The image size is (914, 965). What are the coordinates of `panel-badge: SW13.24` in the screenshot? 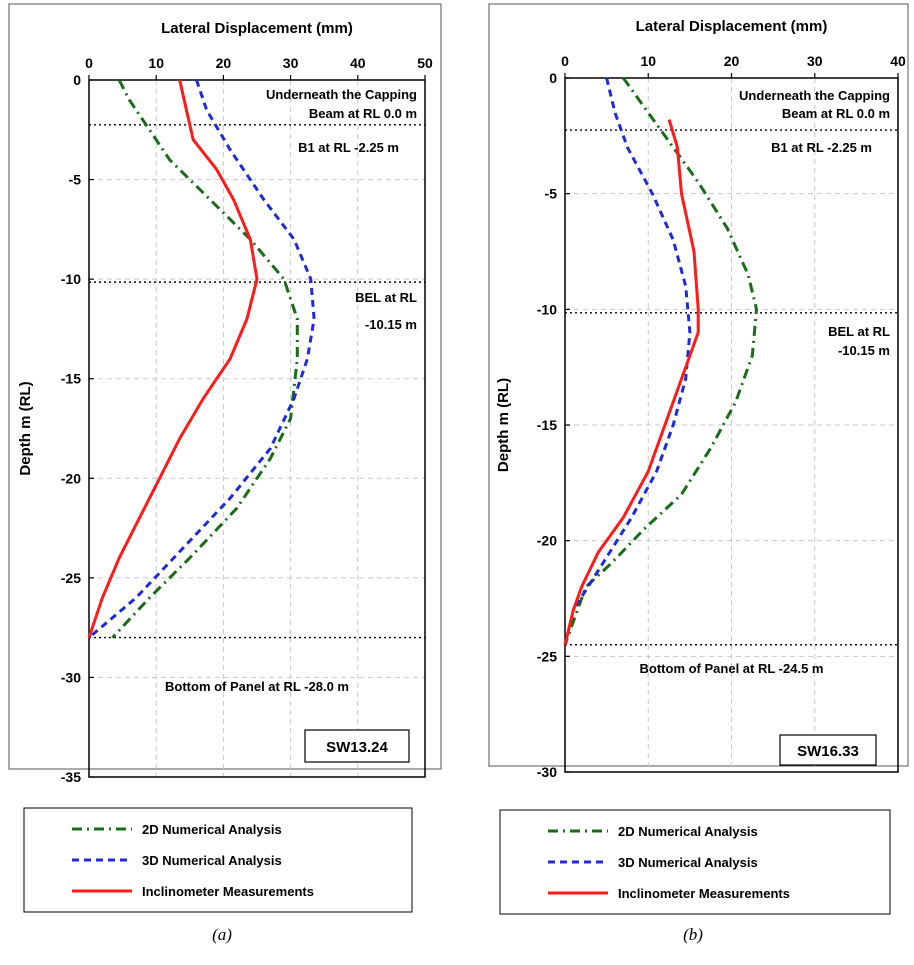 It's located at (357, 747).